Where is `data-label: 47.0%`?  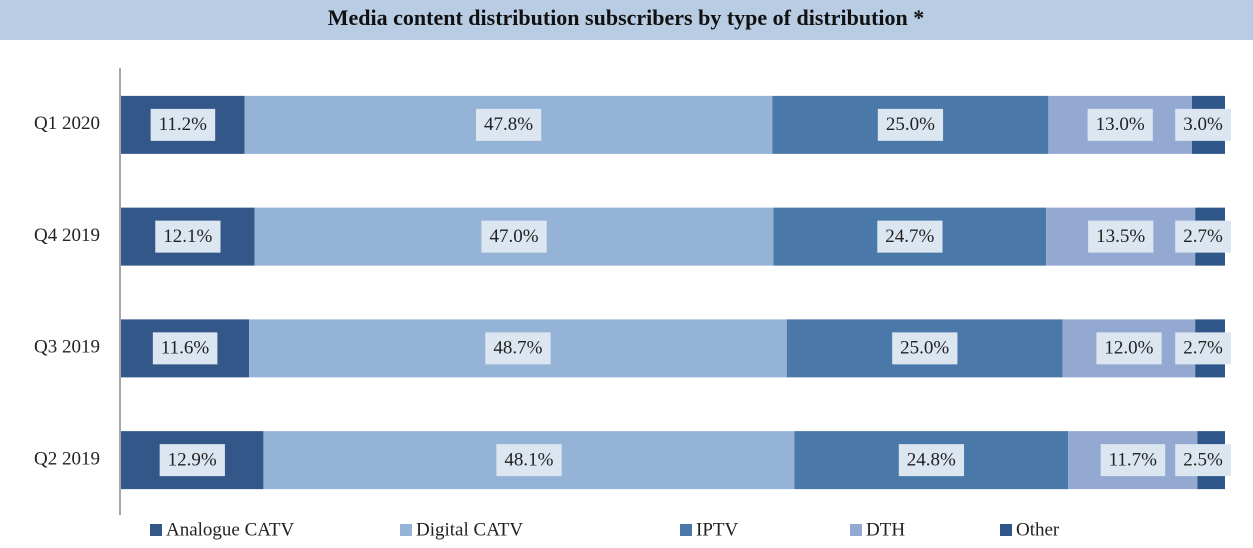
data-label: 47.0% is located at coordinates (513, 236).